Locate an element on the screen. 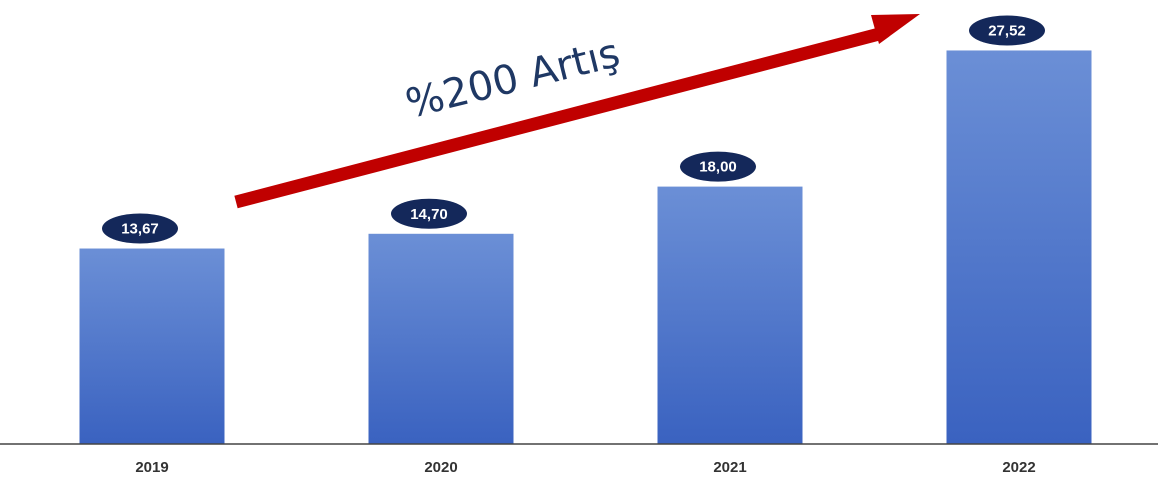 The width and height of the screenshot is (1158, 483). value-bubble-2019 is located at coordinates (140, 228).